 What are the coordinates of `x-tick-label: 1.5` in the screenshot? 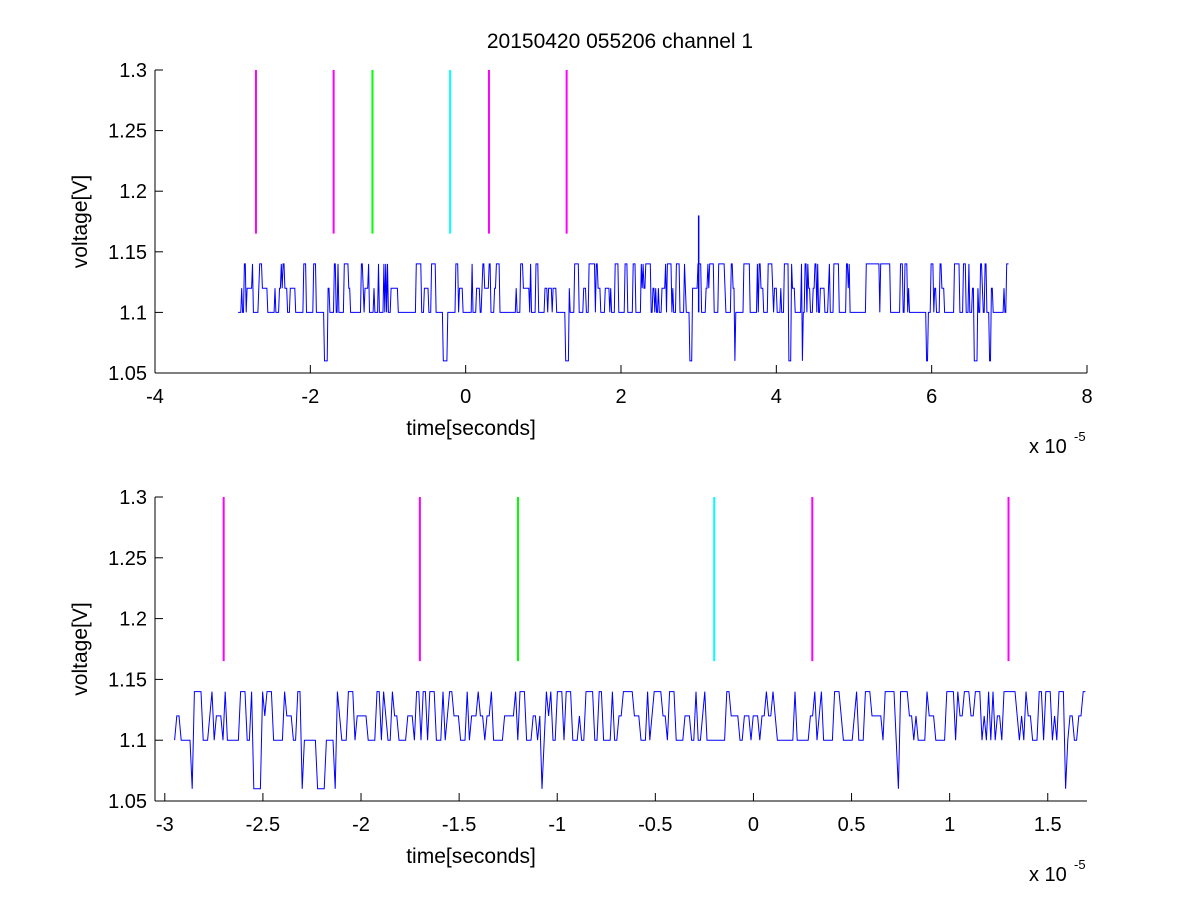 It's located at (1048, 825).